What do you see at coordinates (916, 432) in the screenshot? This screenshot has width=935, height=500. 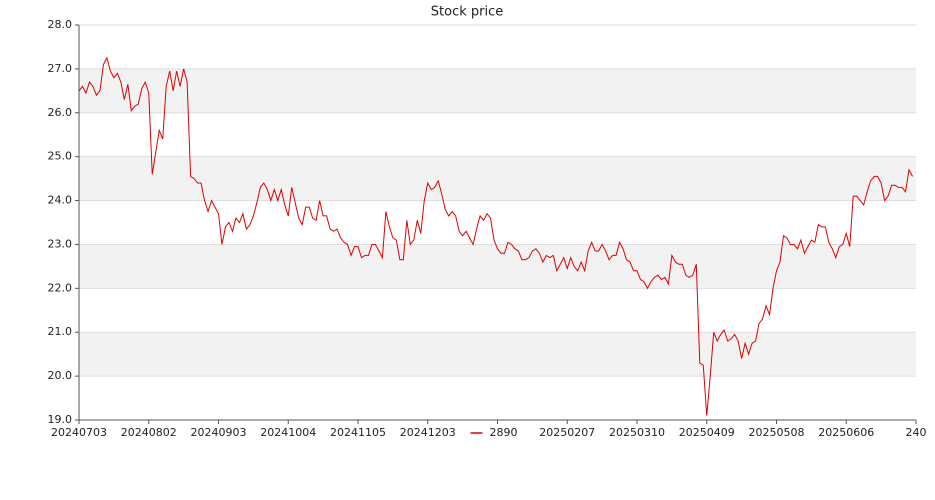 I see `x-tick-label: 240` at bounding box center [916, 432].